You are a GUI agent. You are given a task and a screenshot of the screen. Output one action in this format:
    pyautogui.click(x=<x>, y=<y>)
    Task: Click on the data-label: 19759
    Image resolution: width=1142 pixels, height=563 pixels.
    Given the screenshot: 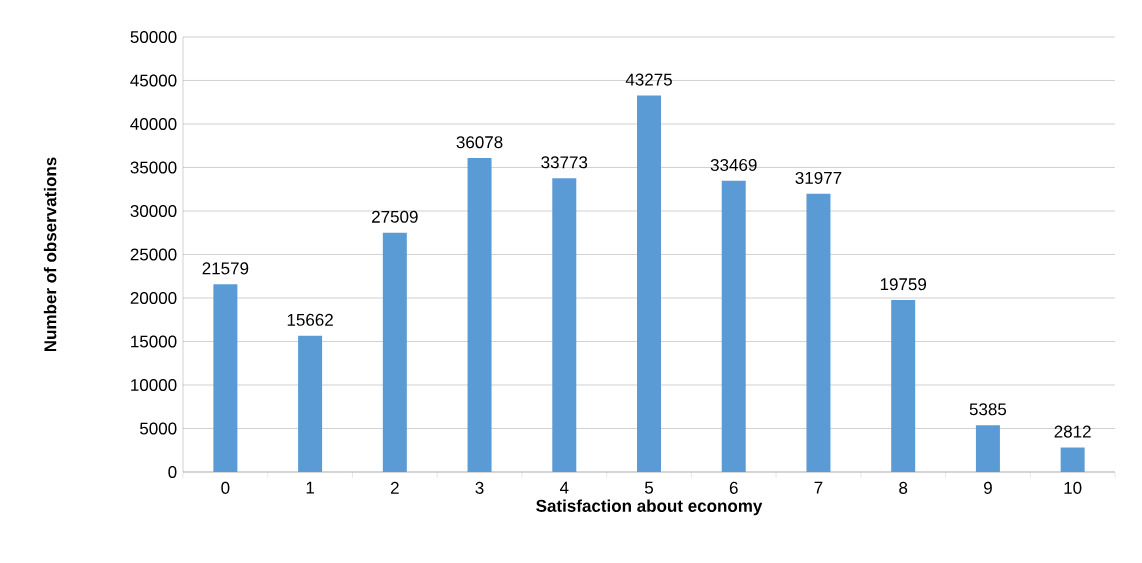 What is the action you would take?
    pyautogui.click(x=903, y=284)
    